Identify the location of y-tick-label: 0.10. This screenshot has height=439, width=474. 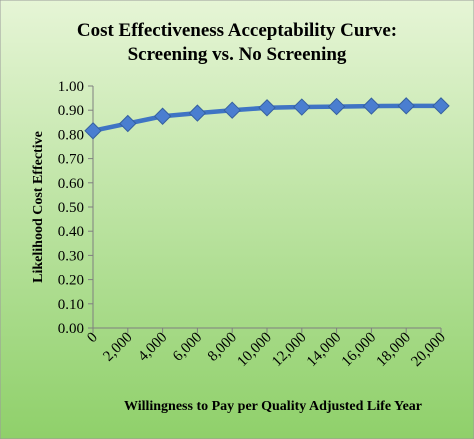
(71, 305).